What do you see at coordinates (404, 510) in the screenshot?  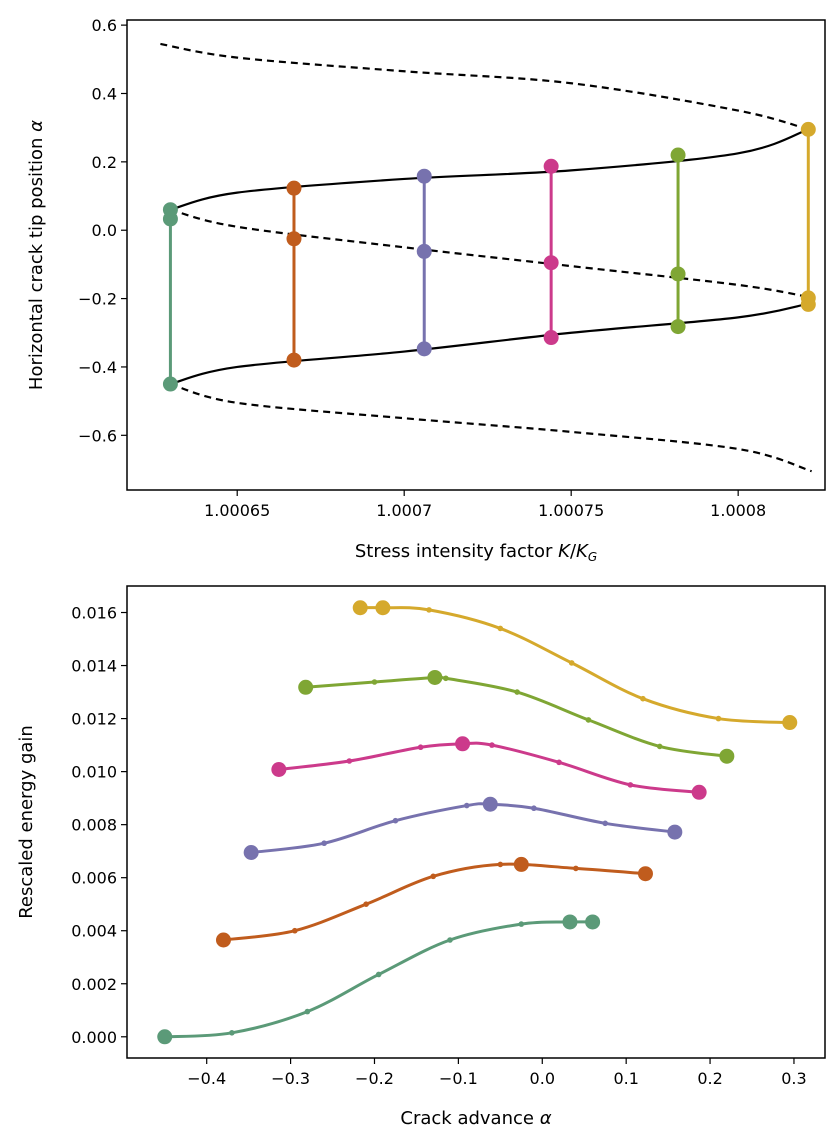 I see `top-x-tick-label: 1.0007` at bounding box center [404, 510].